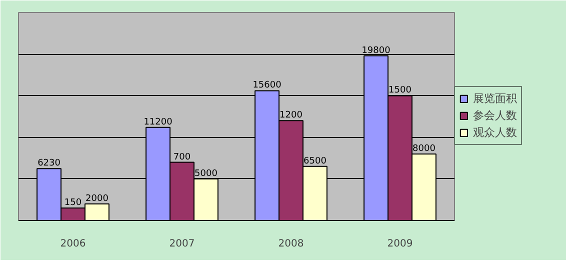 This screenshot has width=566, height=270. What do you see at coordinates (291, 244) in the screenshot?
I see `x-tick-label: 2008` at bounding box center [291, 244].